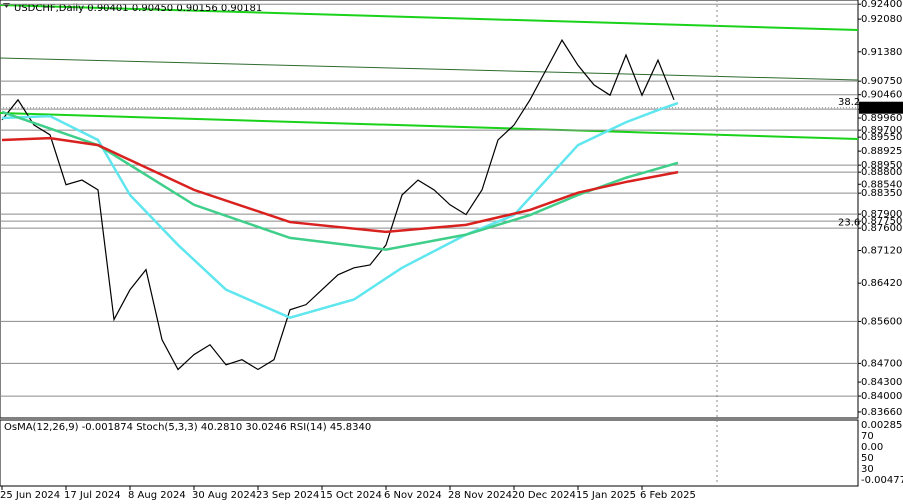 The height and width of the screenshot is (504, 903). Describe the element at coordinates (867, 458) in the screenshot. I see `indicator-label: 50` at that location.